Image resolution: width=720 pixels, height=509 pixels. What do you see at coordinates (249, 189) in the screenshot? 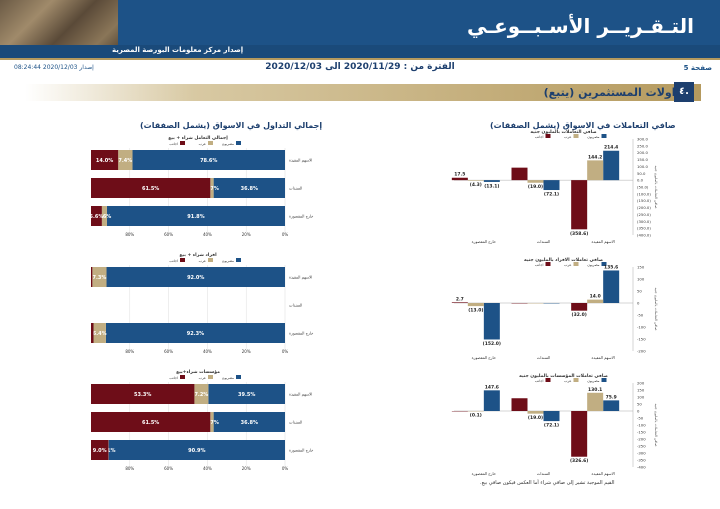
I see `share-chart-0-data-label-1-0: 36.8%` at bounding box center [249, 189].